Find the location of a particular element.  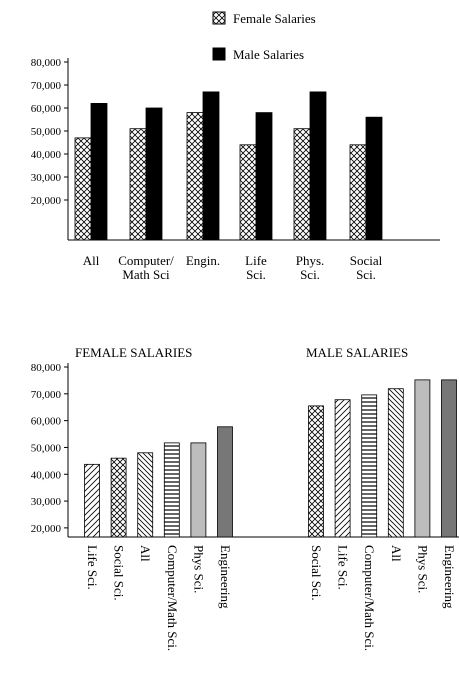

legend-label: Male Salaries is located at coordinates (268, 54).